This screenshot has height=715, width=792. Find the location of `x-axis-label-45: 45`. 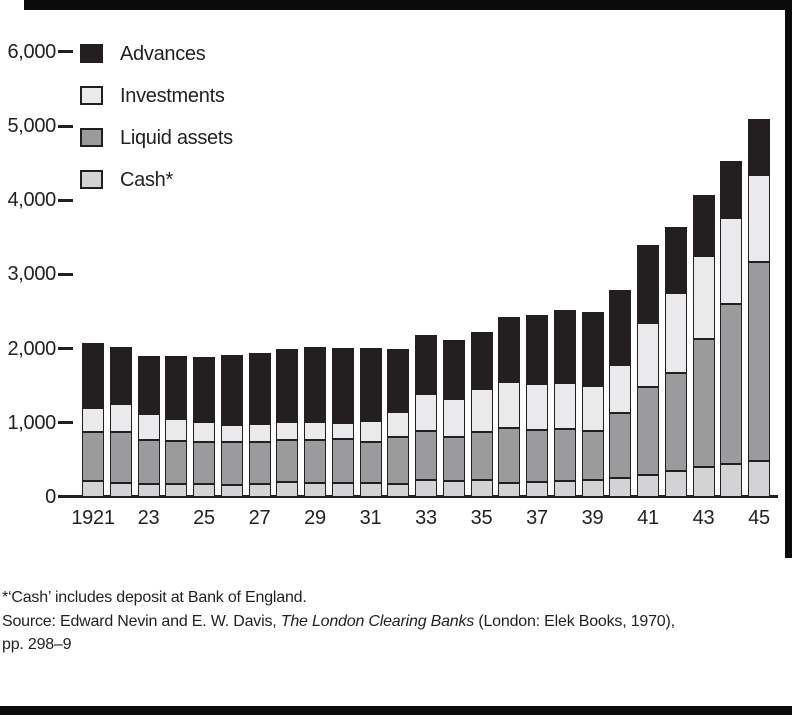

x-axis-label-45: 45 is located at coordinates (759, 518).